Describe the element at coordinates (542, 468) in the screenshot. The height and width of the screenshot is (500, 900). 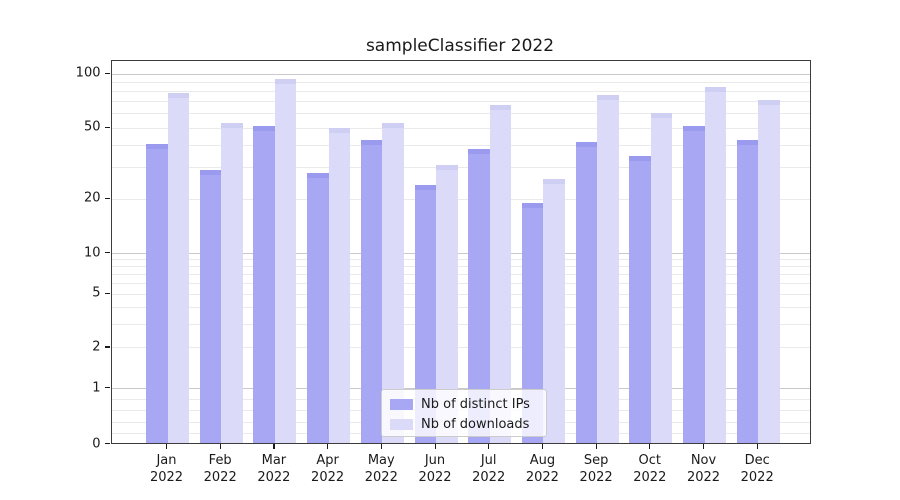
I see `x-tick-label-aug: Aug 2022` at that location.